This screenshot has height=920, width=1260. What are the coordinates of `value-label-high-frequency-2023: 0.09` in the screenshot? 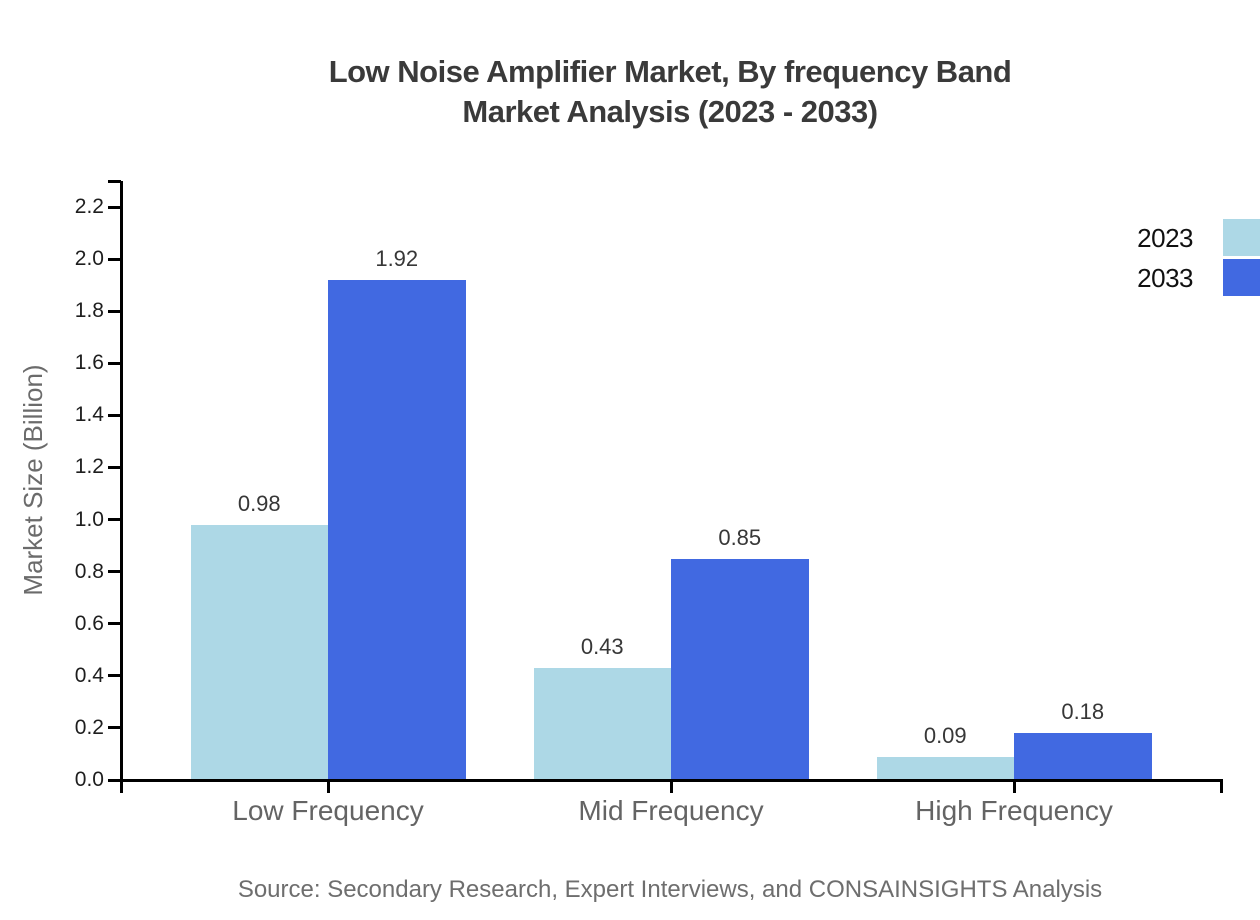 It's located at (945, 735).